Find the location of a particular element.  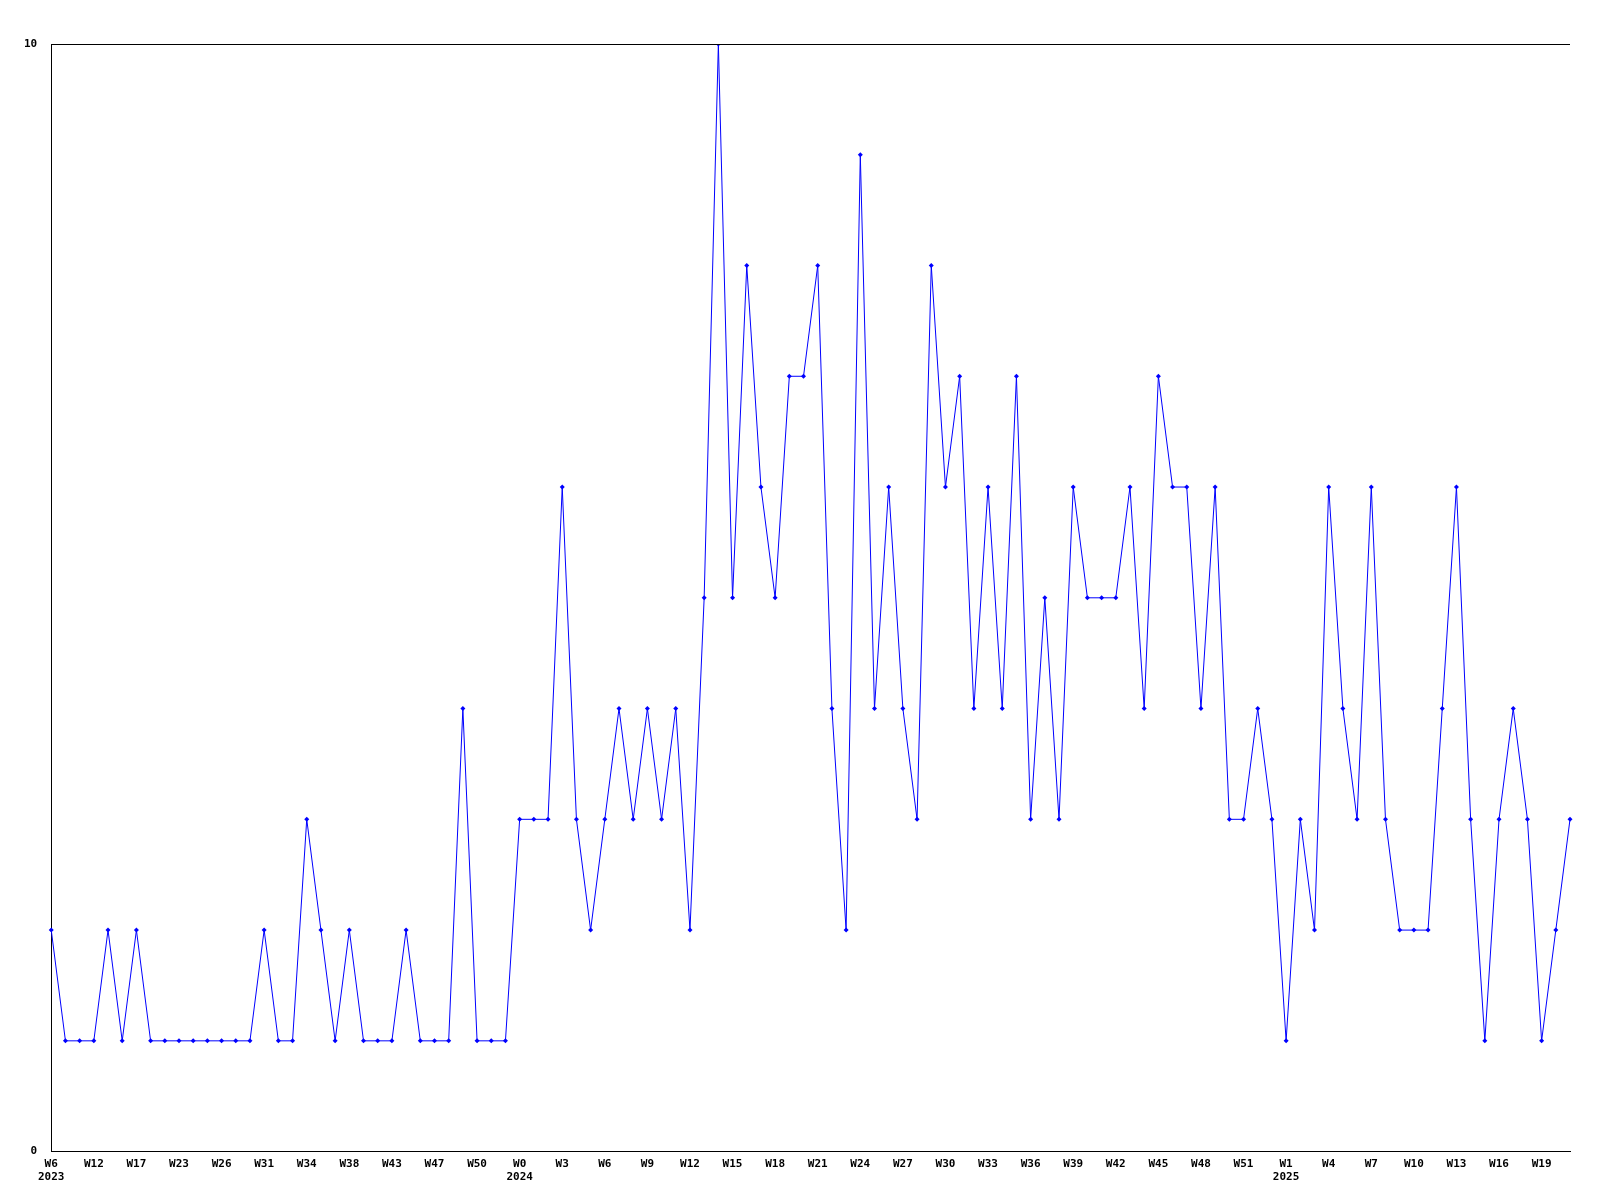

x-tick-label: W47 is located at coordinates (434, 1164).